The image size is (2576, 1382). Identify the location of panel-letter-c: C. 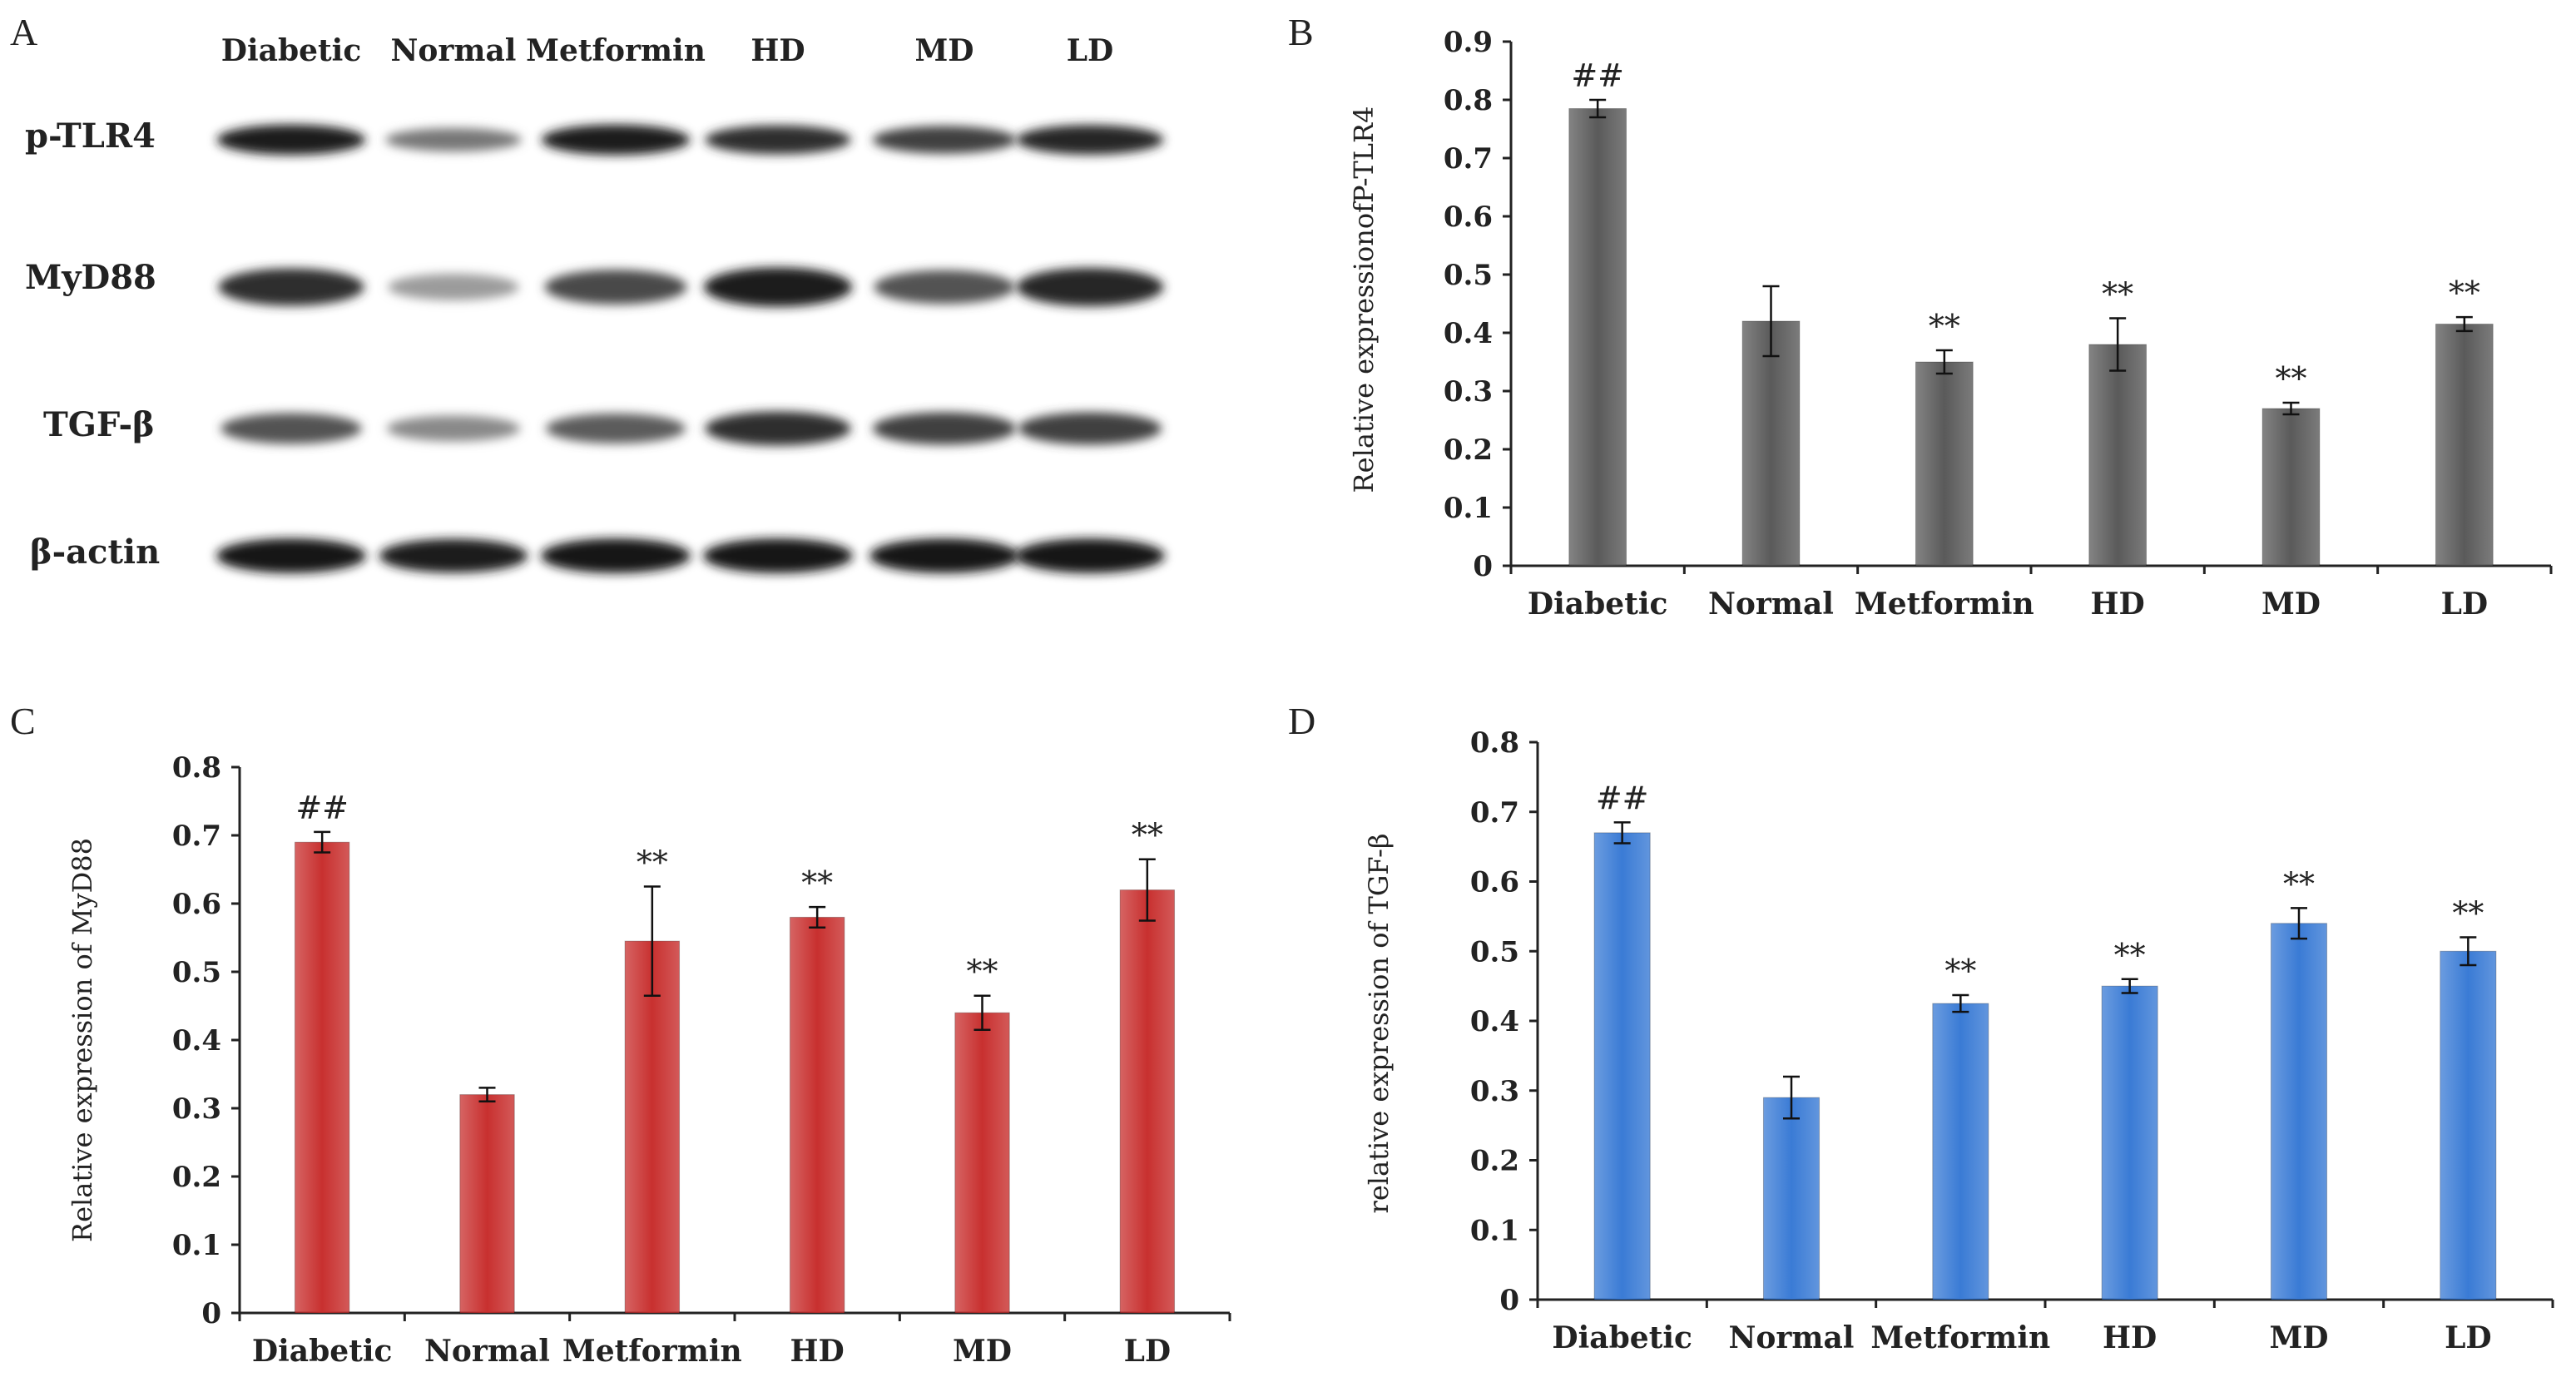
(23, 721).